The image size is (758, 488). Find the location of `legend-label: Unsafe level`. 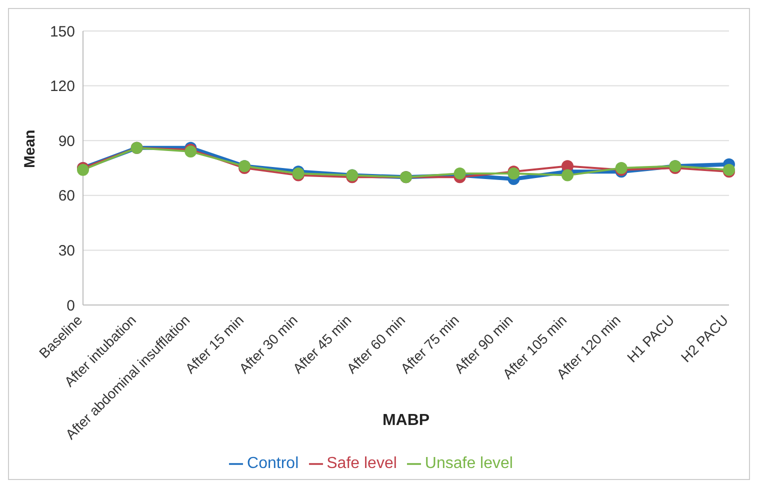

legend-label: Unsafe level is located at coordinates (468, 463).